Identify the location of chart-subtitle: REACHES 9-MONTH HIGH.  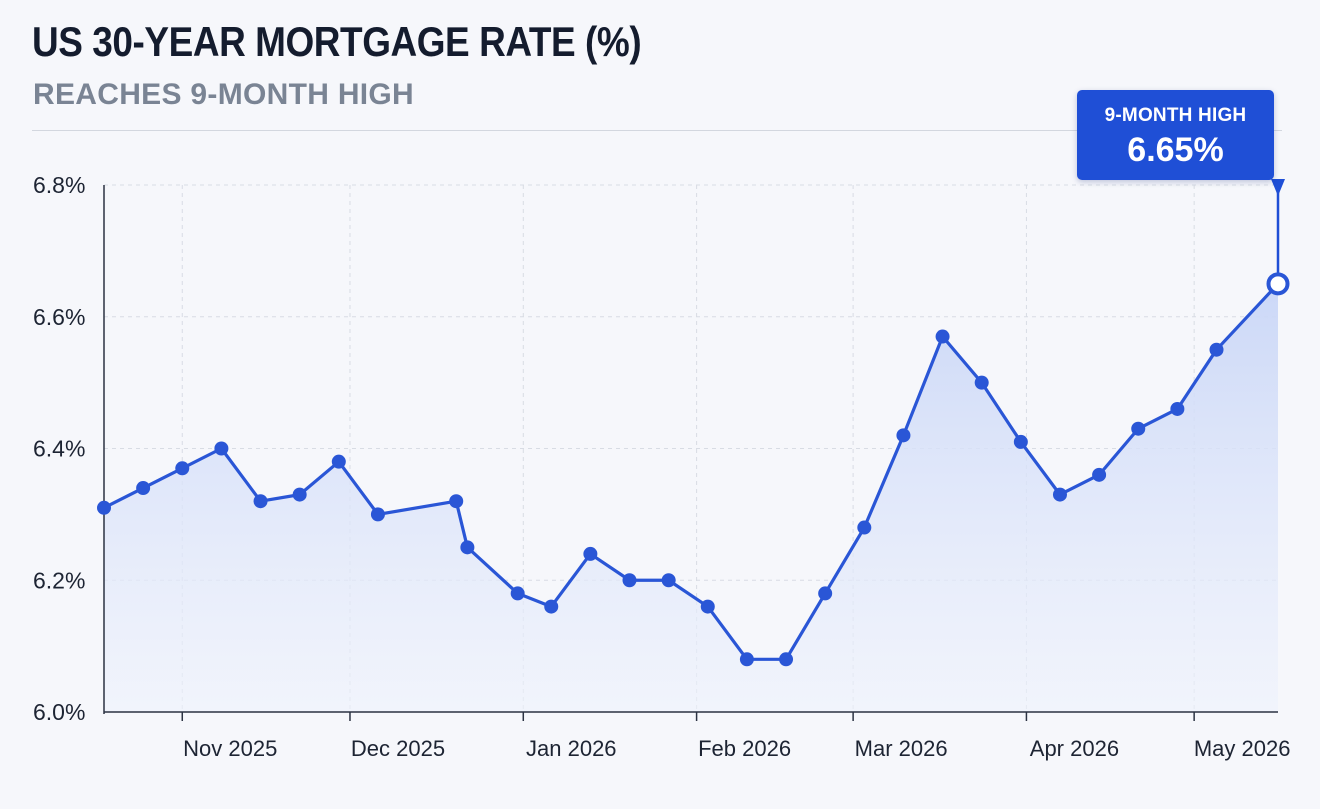
(224, 94).